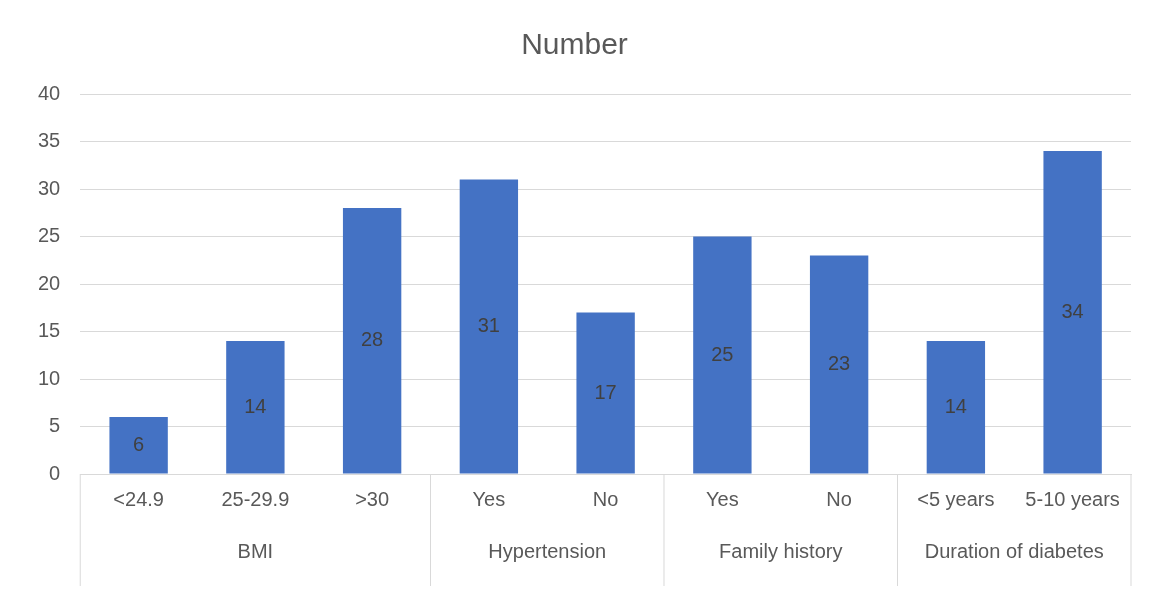 The width and height of the screenshot is (1159, 590). I want to click on data-label: 28, so click(372, 339).